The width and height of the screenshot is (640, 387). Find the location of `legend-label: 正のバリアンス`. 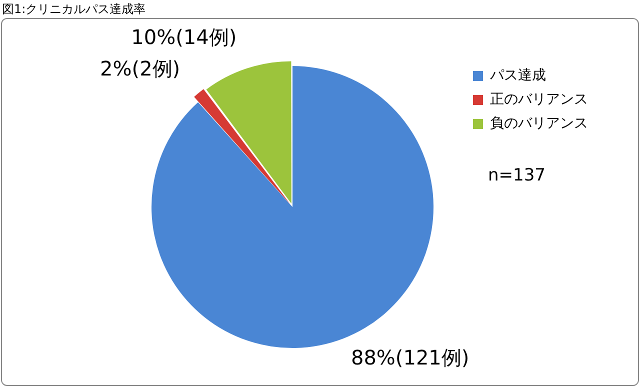

legend-label: 正のバリアンス is located at coordinates (539, 100).